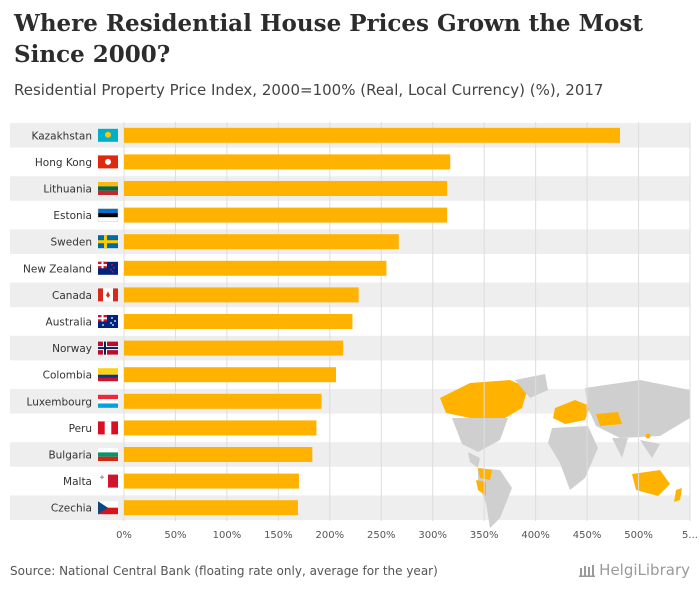 The height and width of the screenshot is (596, 700). Describe the element at coordinates (67, 376) in the screenshot. I see `category-label: Colombia` at that location.